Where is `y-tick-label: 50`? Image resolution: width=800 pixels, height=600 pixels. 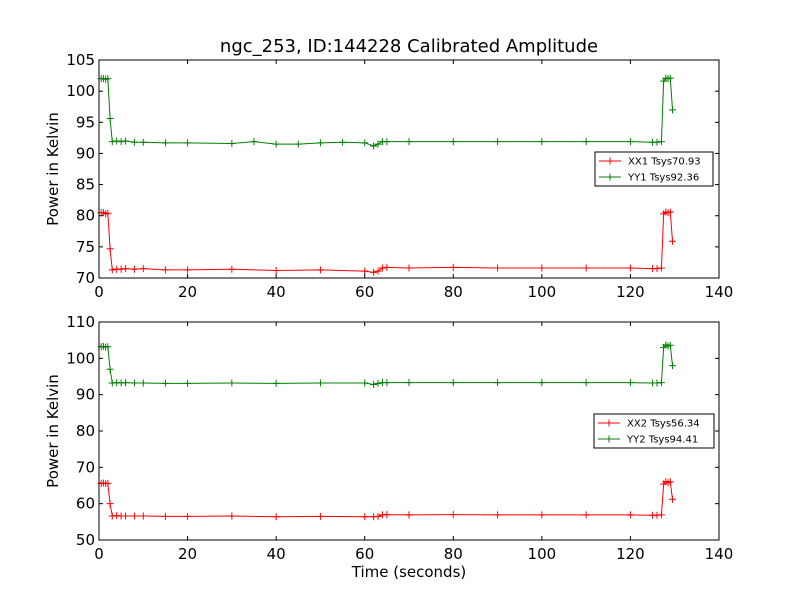
y-tick-label: 50 is located at coordinates (85, 540).